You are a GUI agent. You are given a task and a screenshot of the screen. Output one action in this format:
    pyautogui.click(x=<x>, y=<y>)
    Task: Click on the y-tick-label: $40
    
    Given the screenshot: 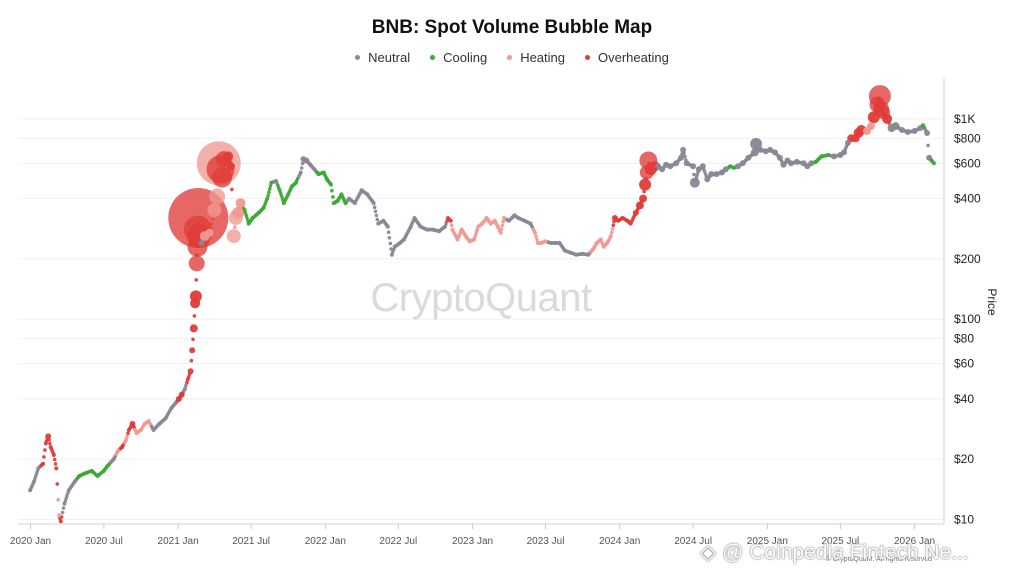 What is the action you would take?
    pyautogui.click(x=964, y=399)
    